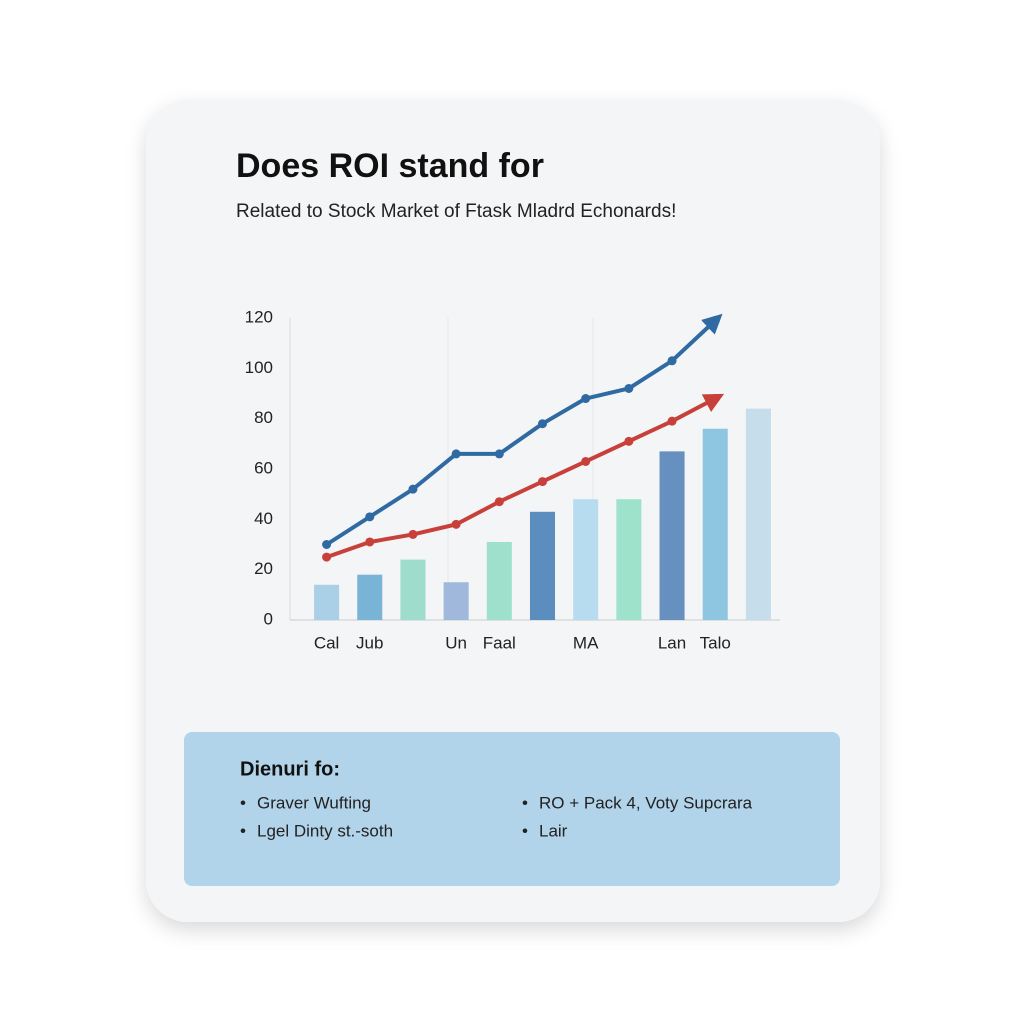 The width and height of the screenshot is (1024, 1029). I want to click on x-tick-label: Faal, so click(499, 642).